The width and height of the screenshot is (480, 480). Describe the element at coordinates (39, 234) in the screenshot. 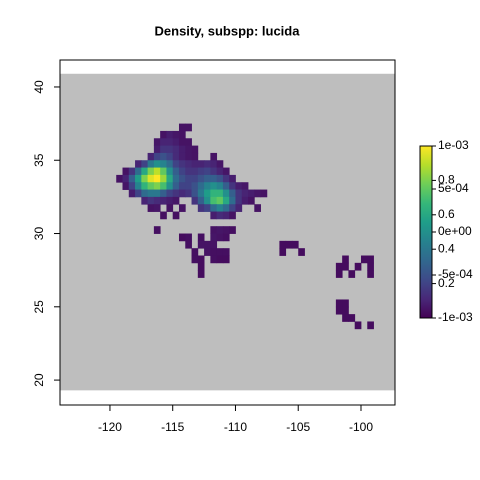

I see `y-tick-label: 30` at that location.